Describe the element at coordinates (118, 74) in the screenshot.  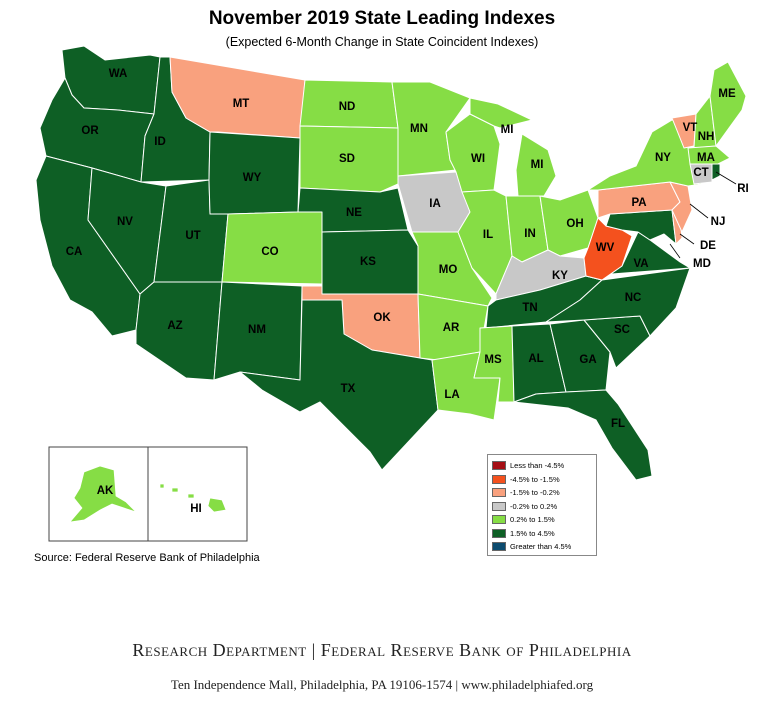
I see `label-WA: WA` at that location.